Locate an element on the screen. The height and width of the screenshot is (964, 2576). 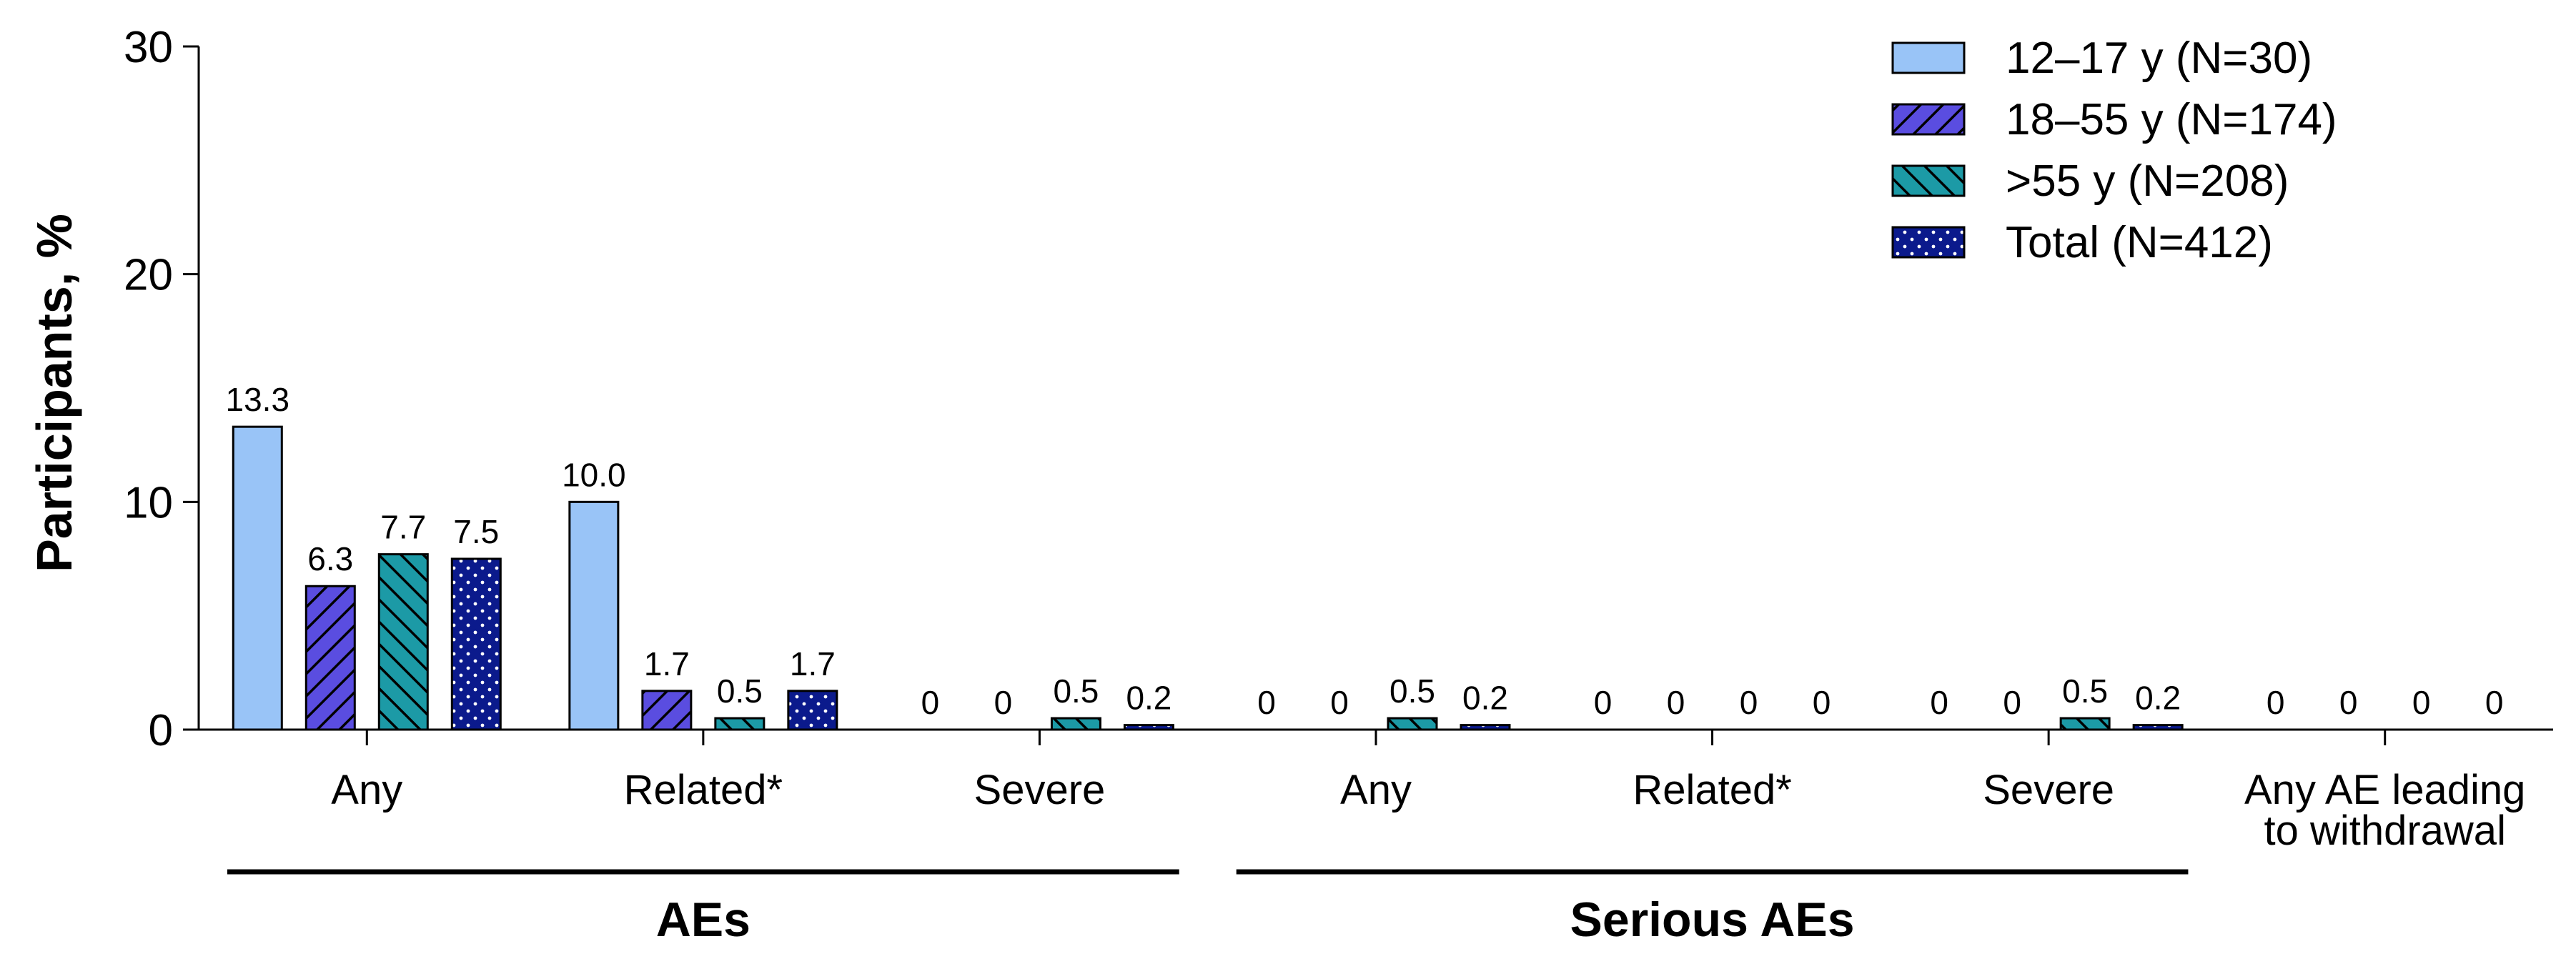
y-axis: 0 10 20 30 is located at coordinates (162, 389).